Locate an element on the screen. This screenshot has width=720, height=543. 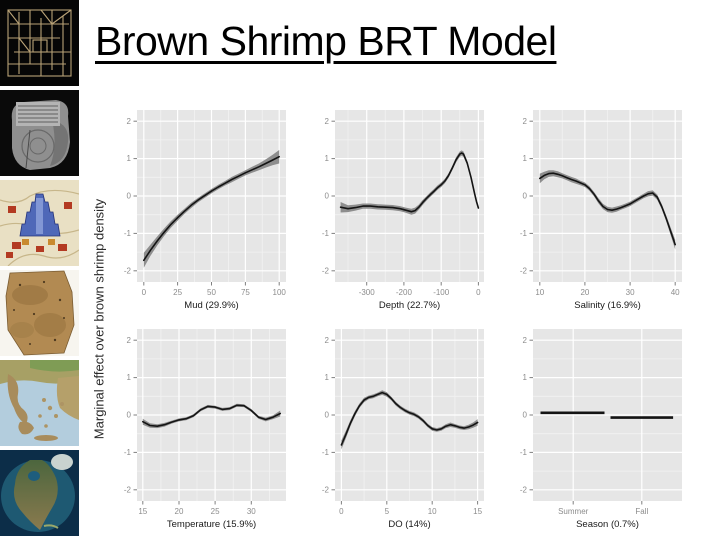
plot-season: -2 -1 0 1 2 Summer Fall Season (0.7%) is located at coordinates (597, 428).